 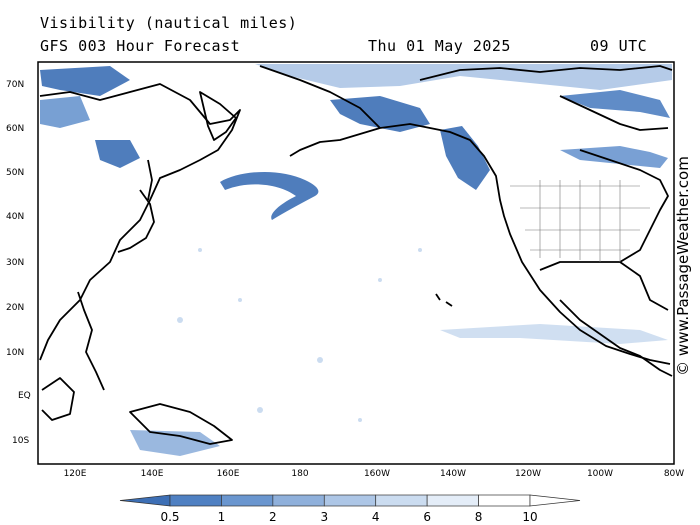 What do you see at coordinates (478, 517) in the screenshot?
I see `colorbar-label: 8` at bounding box center [478, 517].